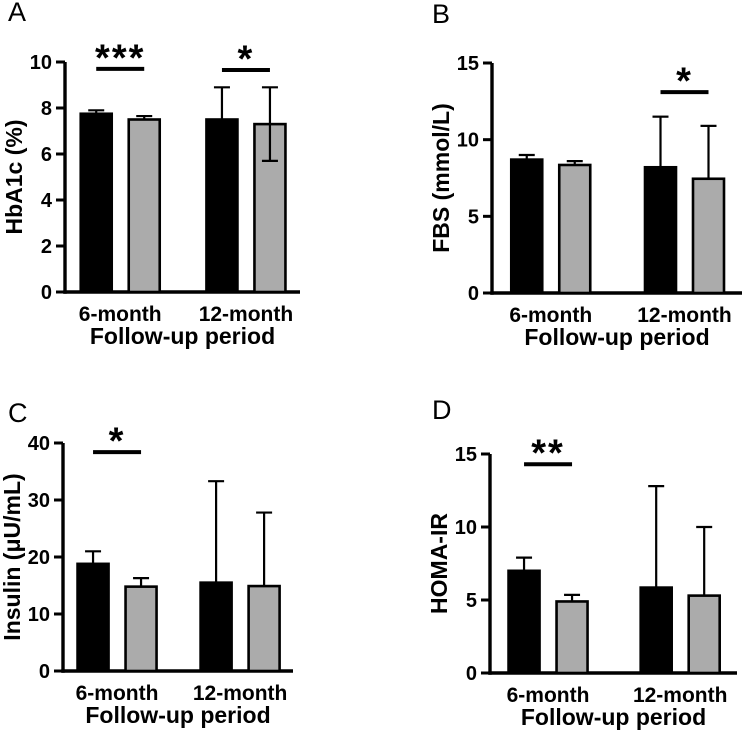 Image resolution: width=750 pixels, height=731 pixels. I want to click on panel-letter: A, so click(17, 13).